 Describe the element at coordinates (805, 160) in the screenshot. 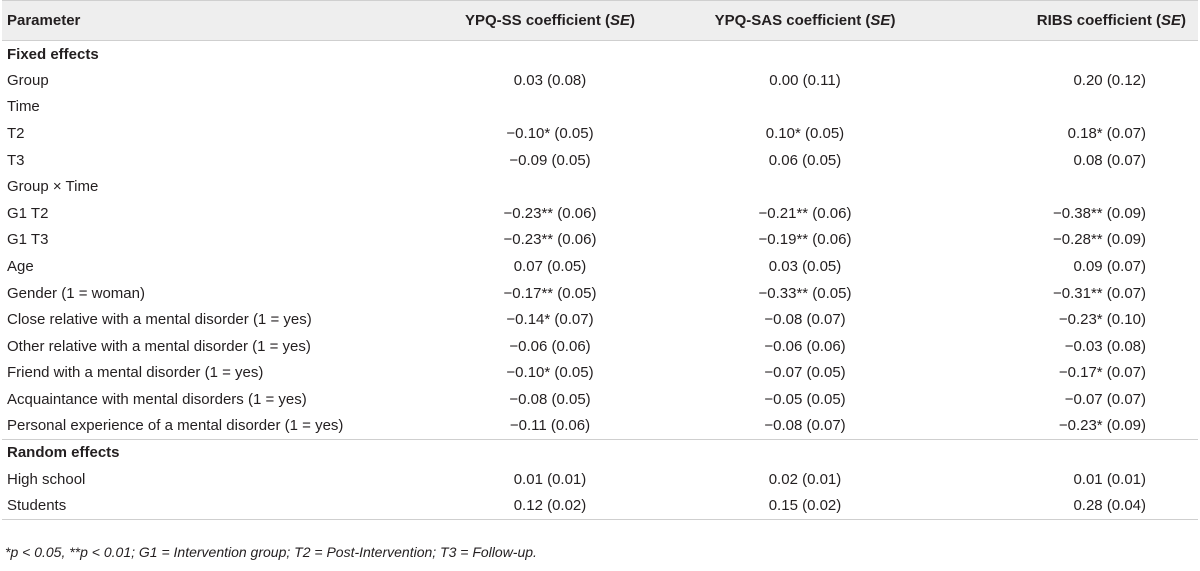

I see `cell-value: 0.06 (0.05)` at that location.